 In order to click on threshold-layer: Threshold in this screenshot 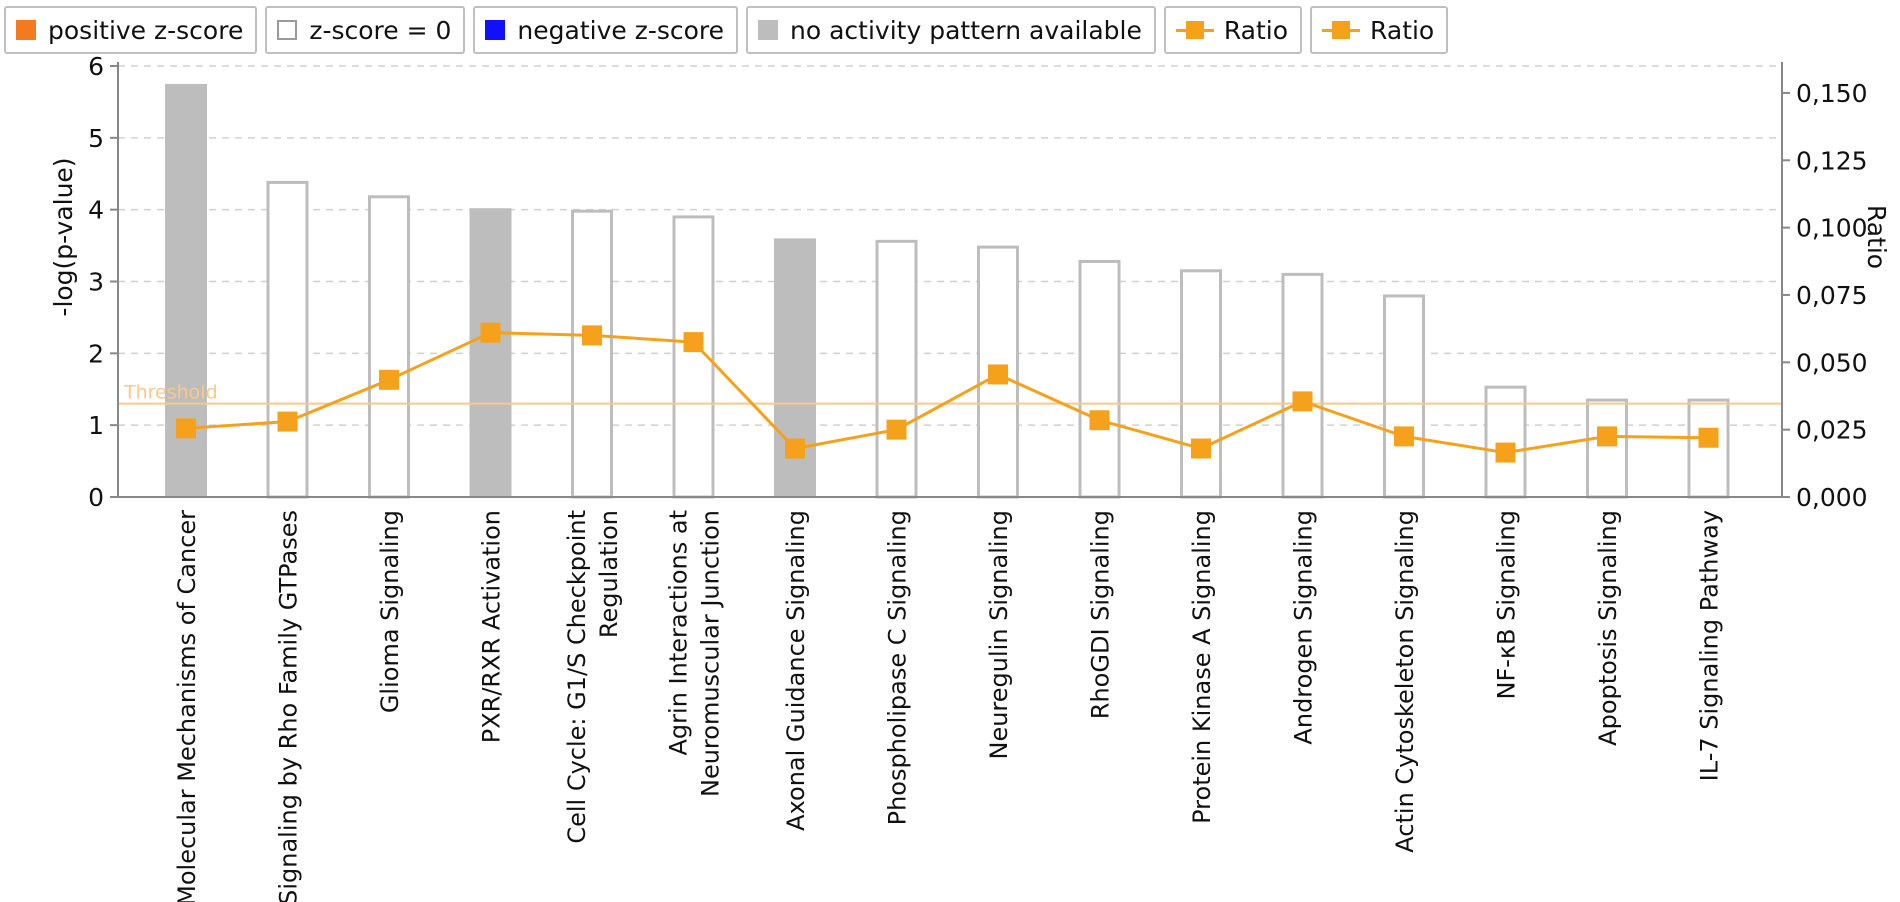, I will do `click(950, 393)`.